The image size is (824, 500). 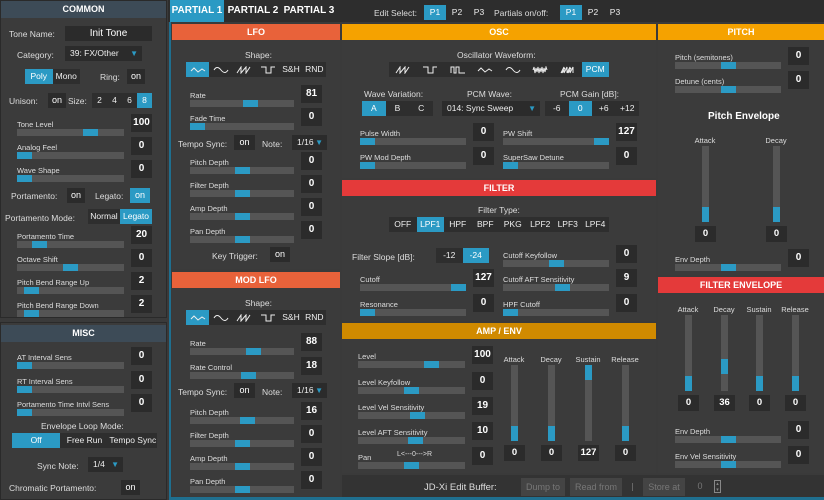 I want to click on pw-square-wave-button, so click(x=458, y=69).